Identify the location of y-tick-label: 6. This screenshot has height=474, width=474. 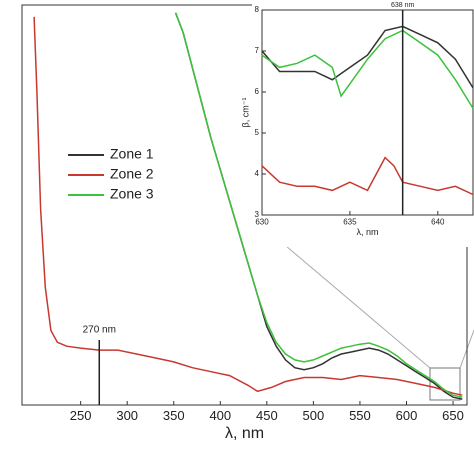
(257, 91).